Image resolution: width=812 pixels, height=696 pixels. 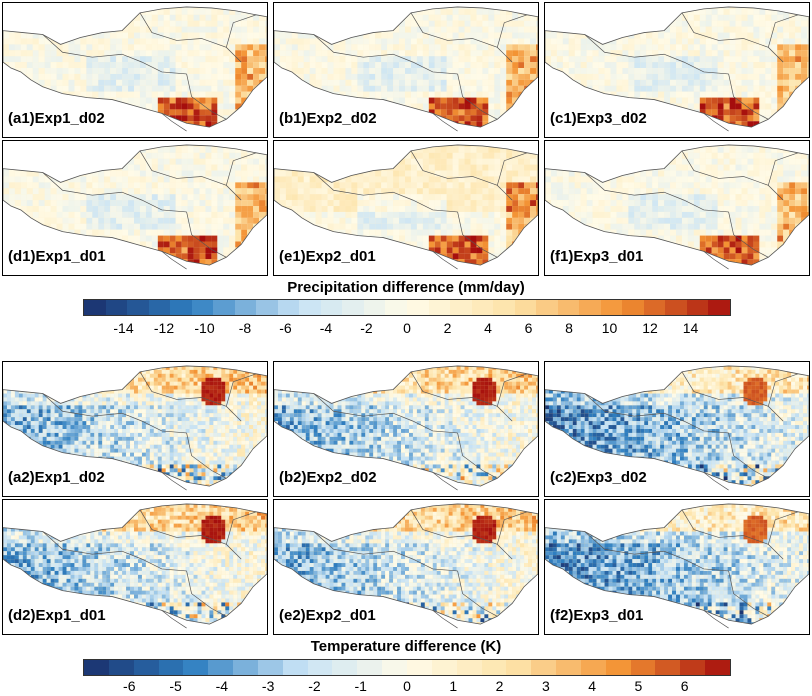 I want to click on panel-label: (f2)Exp3_d01, so click(x=596, y=615).